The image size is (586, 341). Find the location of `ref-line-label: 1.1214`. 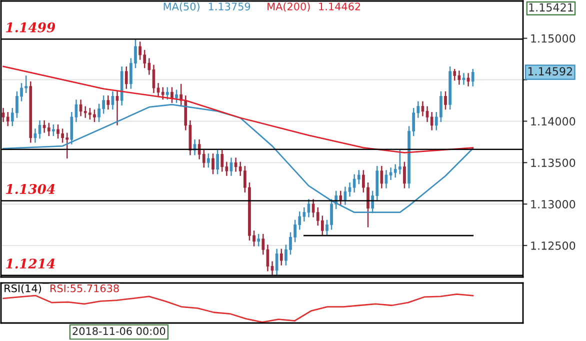

ref-line-label: 1.1214 is located at coordinates (30, 263).